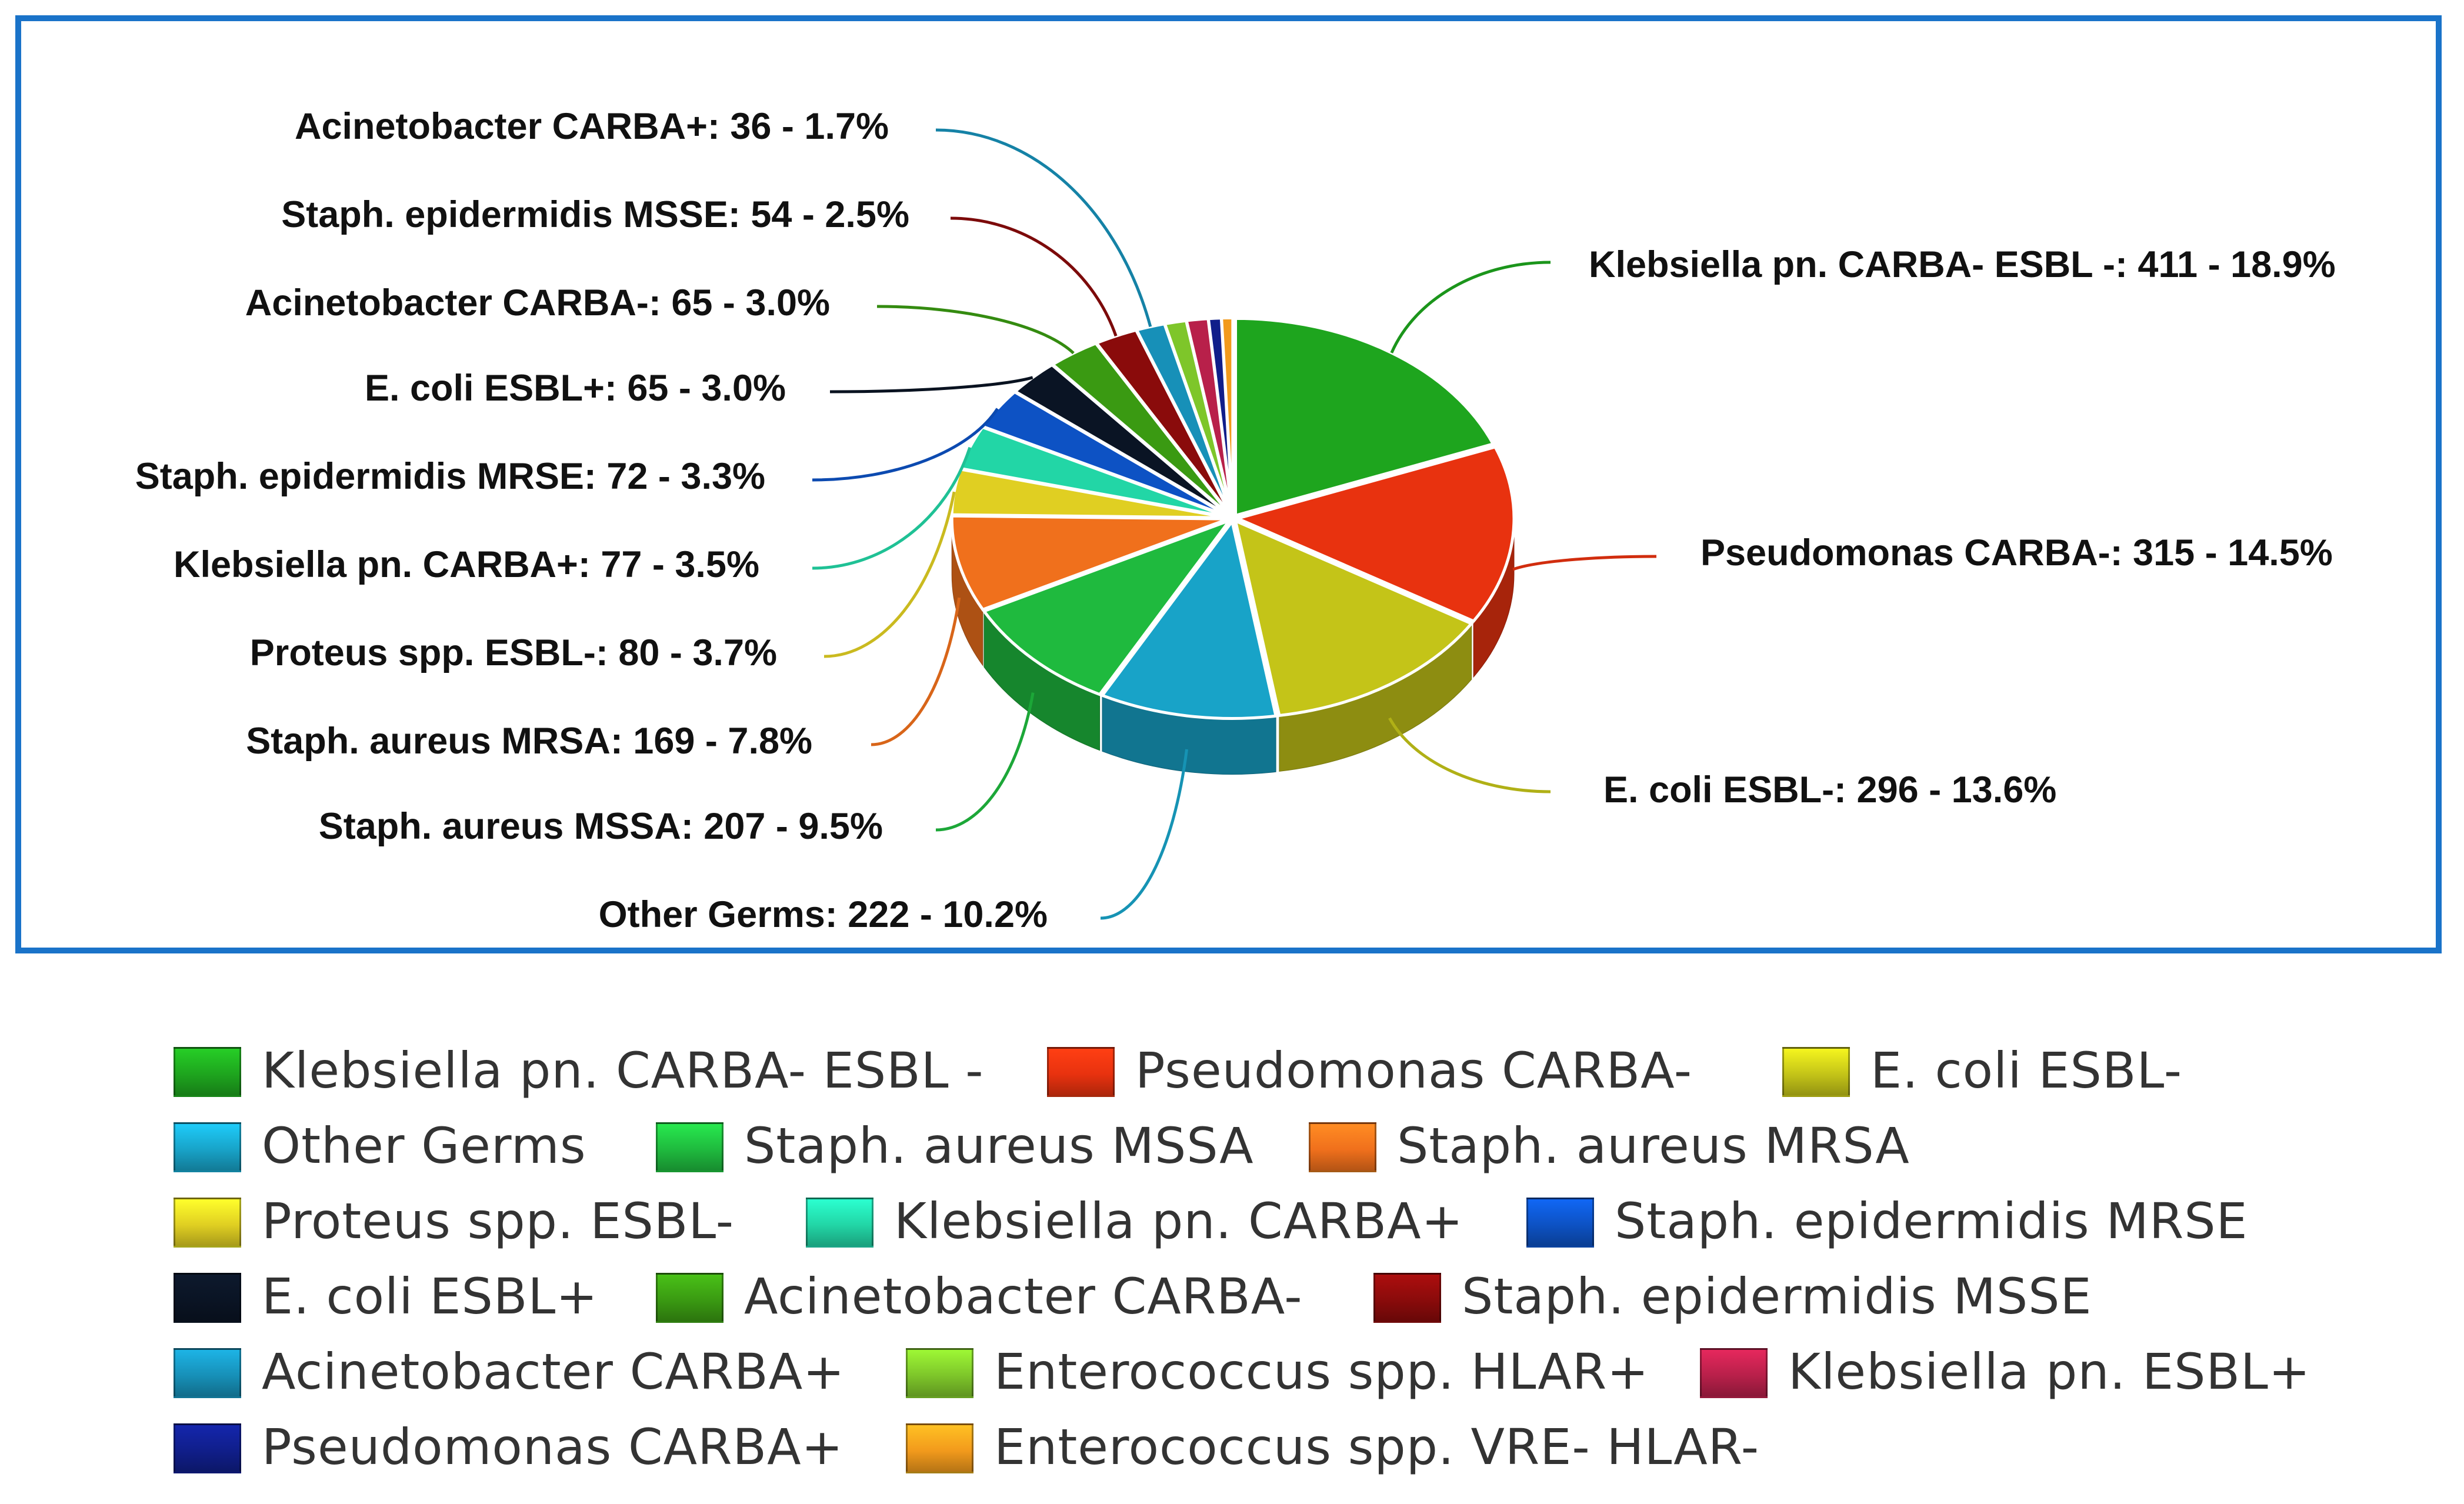 Image resolution: width=2464 pixels, height=1504 pixels. Describe the element at coordinates (467, 565) in the screenshot. I see `data-label-klebsiella-pn-carba: Klebsiella pn. CARBA+: 77 - 3.5%` at that location.